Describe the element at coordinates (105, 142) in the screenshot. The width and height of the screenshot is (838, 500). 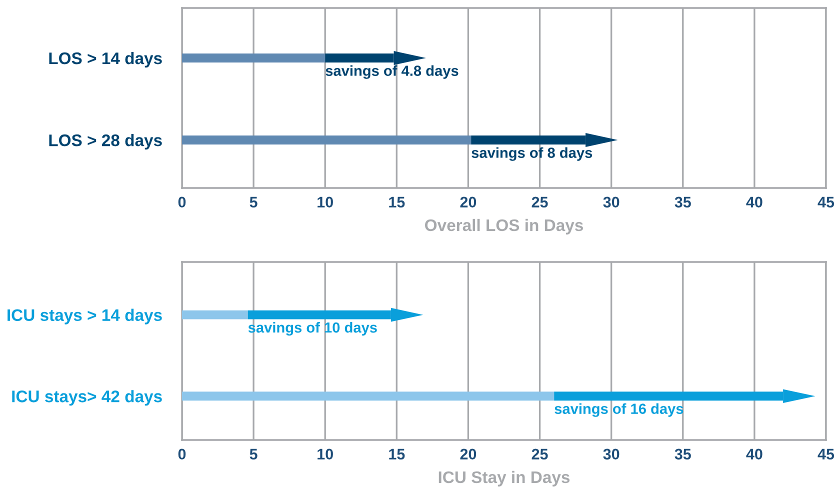
I see `y-tick-label: LOS > 28 days` at that location.